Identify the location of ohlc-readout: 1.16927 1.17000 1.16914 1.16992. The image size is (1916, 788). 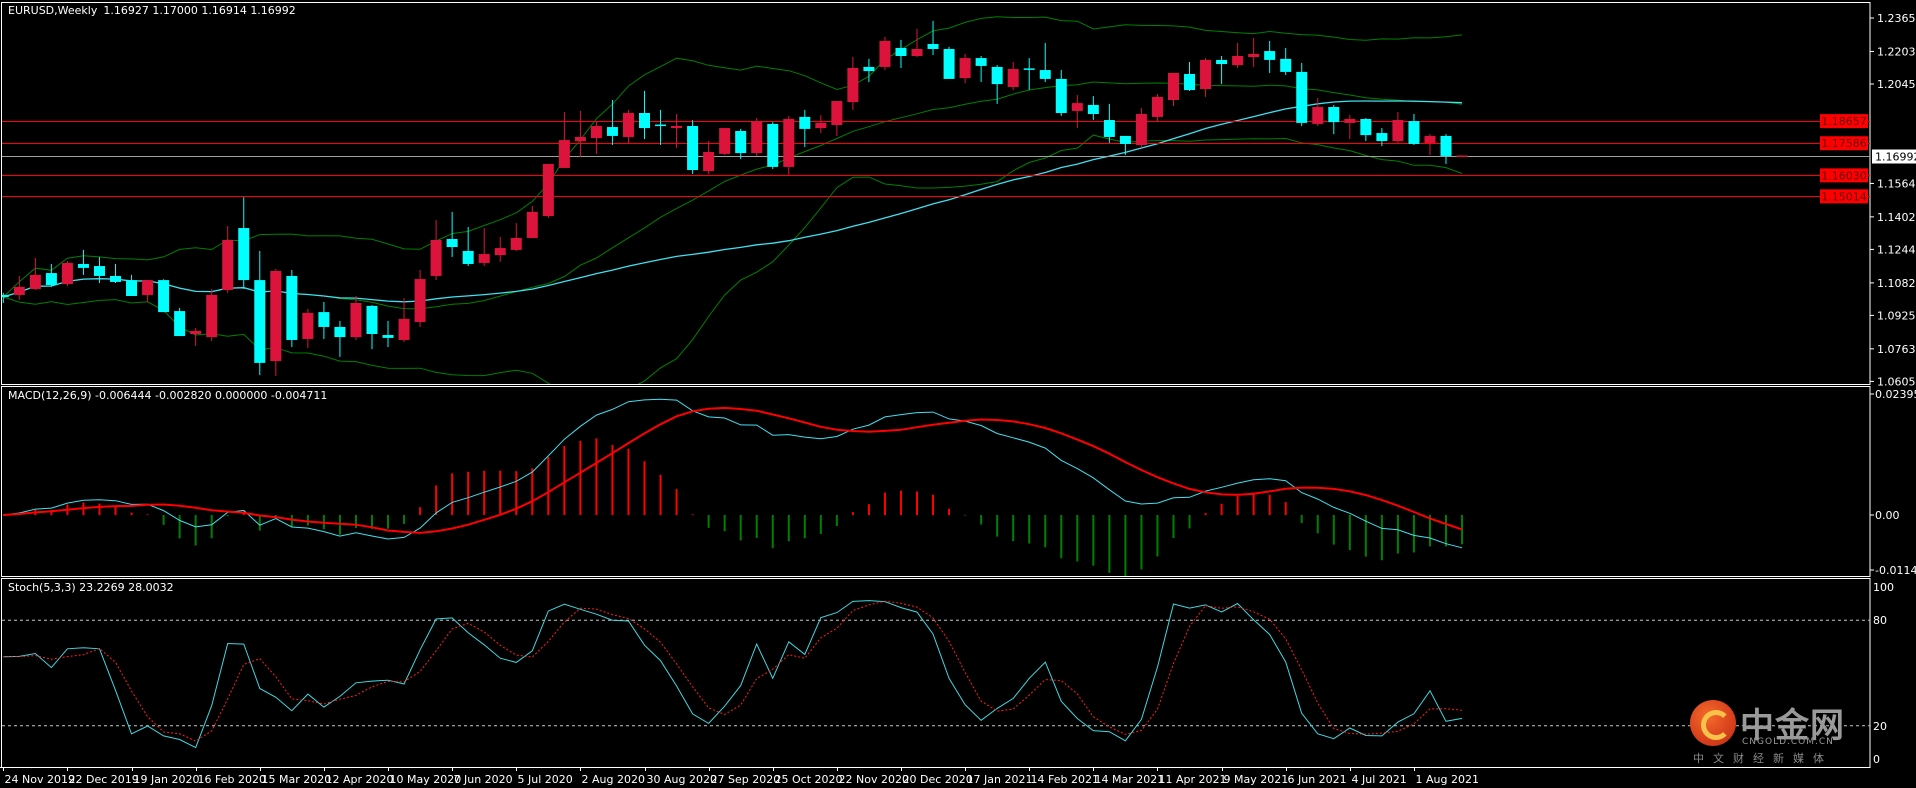
(199, 10).